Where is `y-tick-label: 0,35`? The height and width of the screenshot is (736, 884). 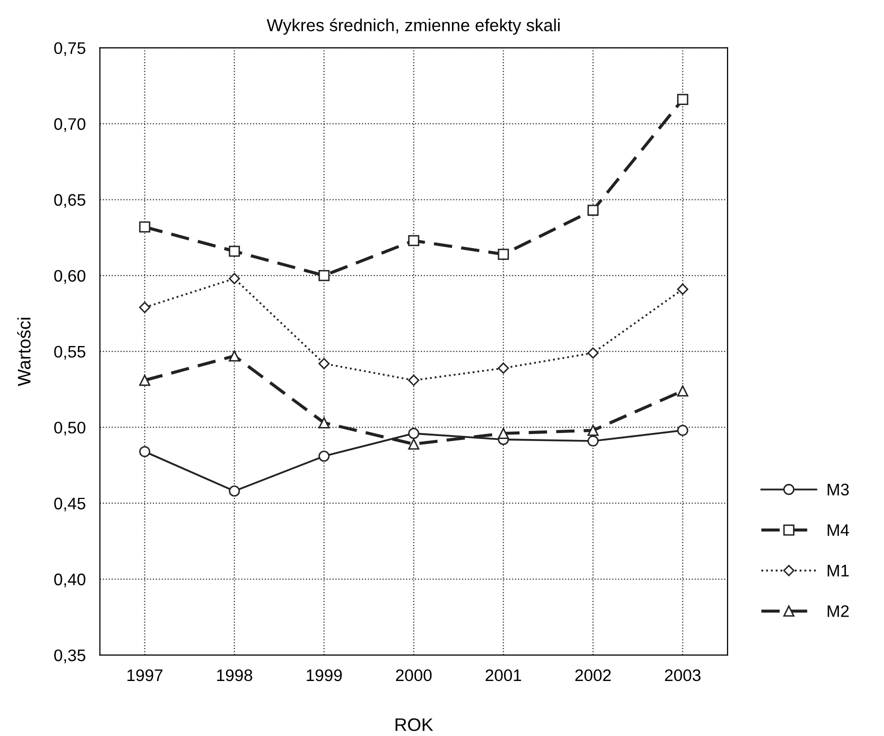
y-tick-label: 0,35 is located at coordinates (70, 656).